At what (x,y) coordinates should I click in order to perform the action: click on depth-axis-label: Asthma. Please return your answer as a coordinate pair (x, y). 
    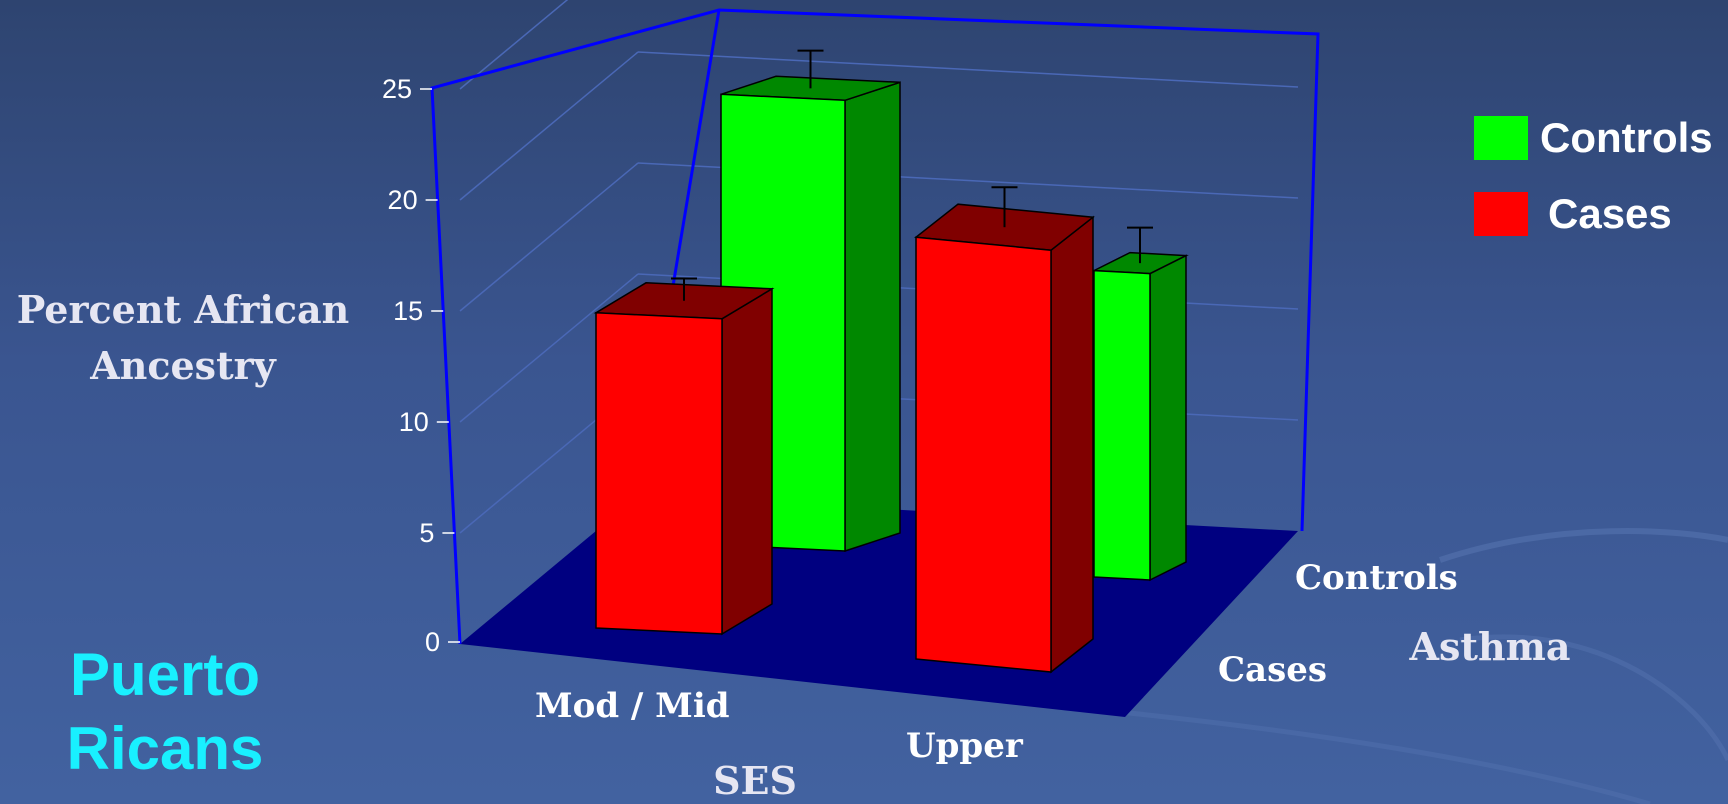
    Looking at the image, I should click on (1490, 646).